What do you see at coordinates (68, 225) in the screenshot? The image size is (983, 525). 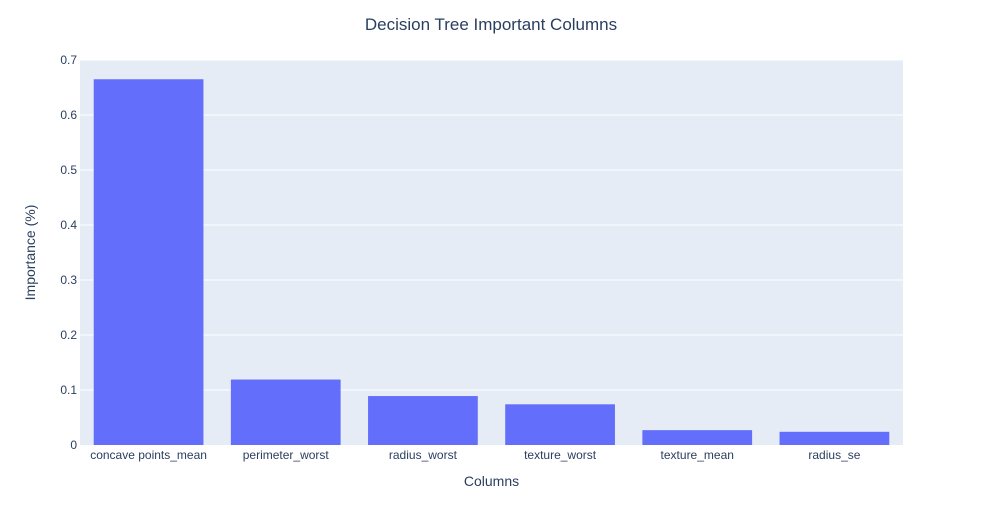 I see `y-tick-label: 0.4` at bounding box center [68, 225].